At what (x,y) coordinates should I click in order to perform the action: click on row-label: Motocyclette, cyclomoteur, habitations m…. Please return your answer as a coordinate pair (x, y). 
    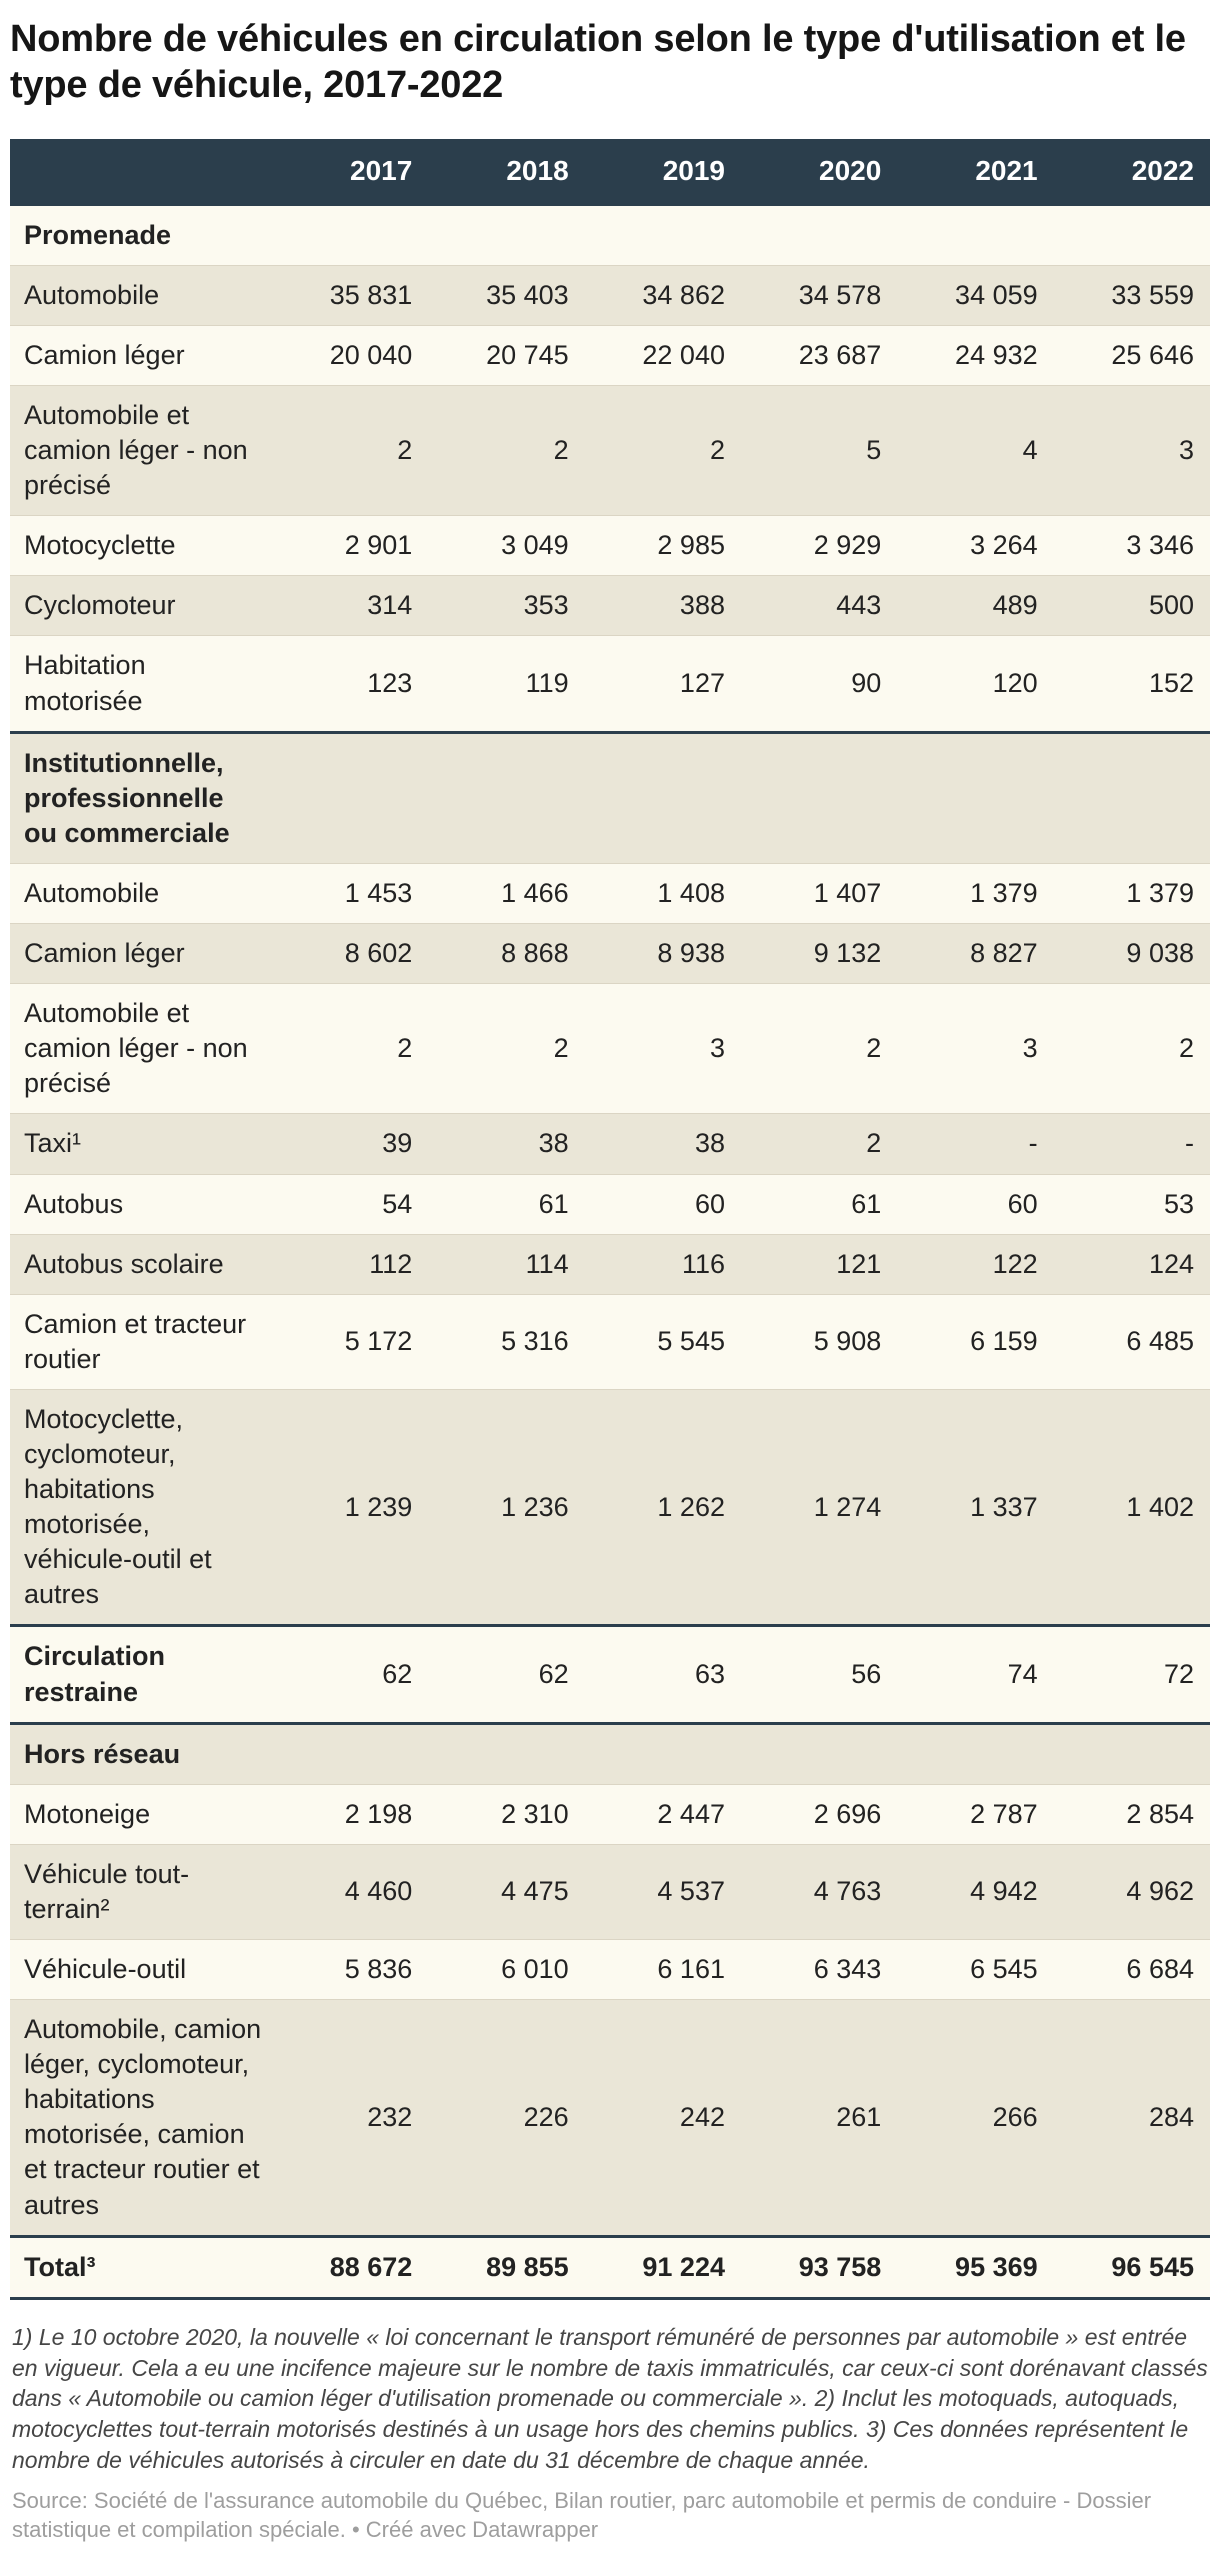
    Looking at the image, I should click on (118, 1506).